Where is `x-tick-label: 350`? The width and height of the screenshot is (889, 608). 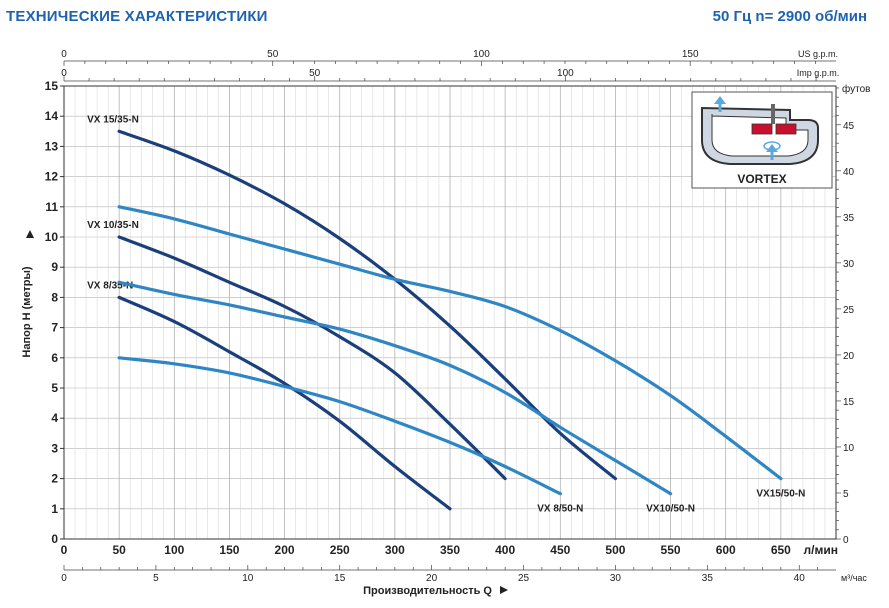
x-tick-label: 350 is located at coordinates (450, 550).